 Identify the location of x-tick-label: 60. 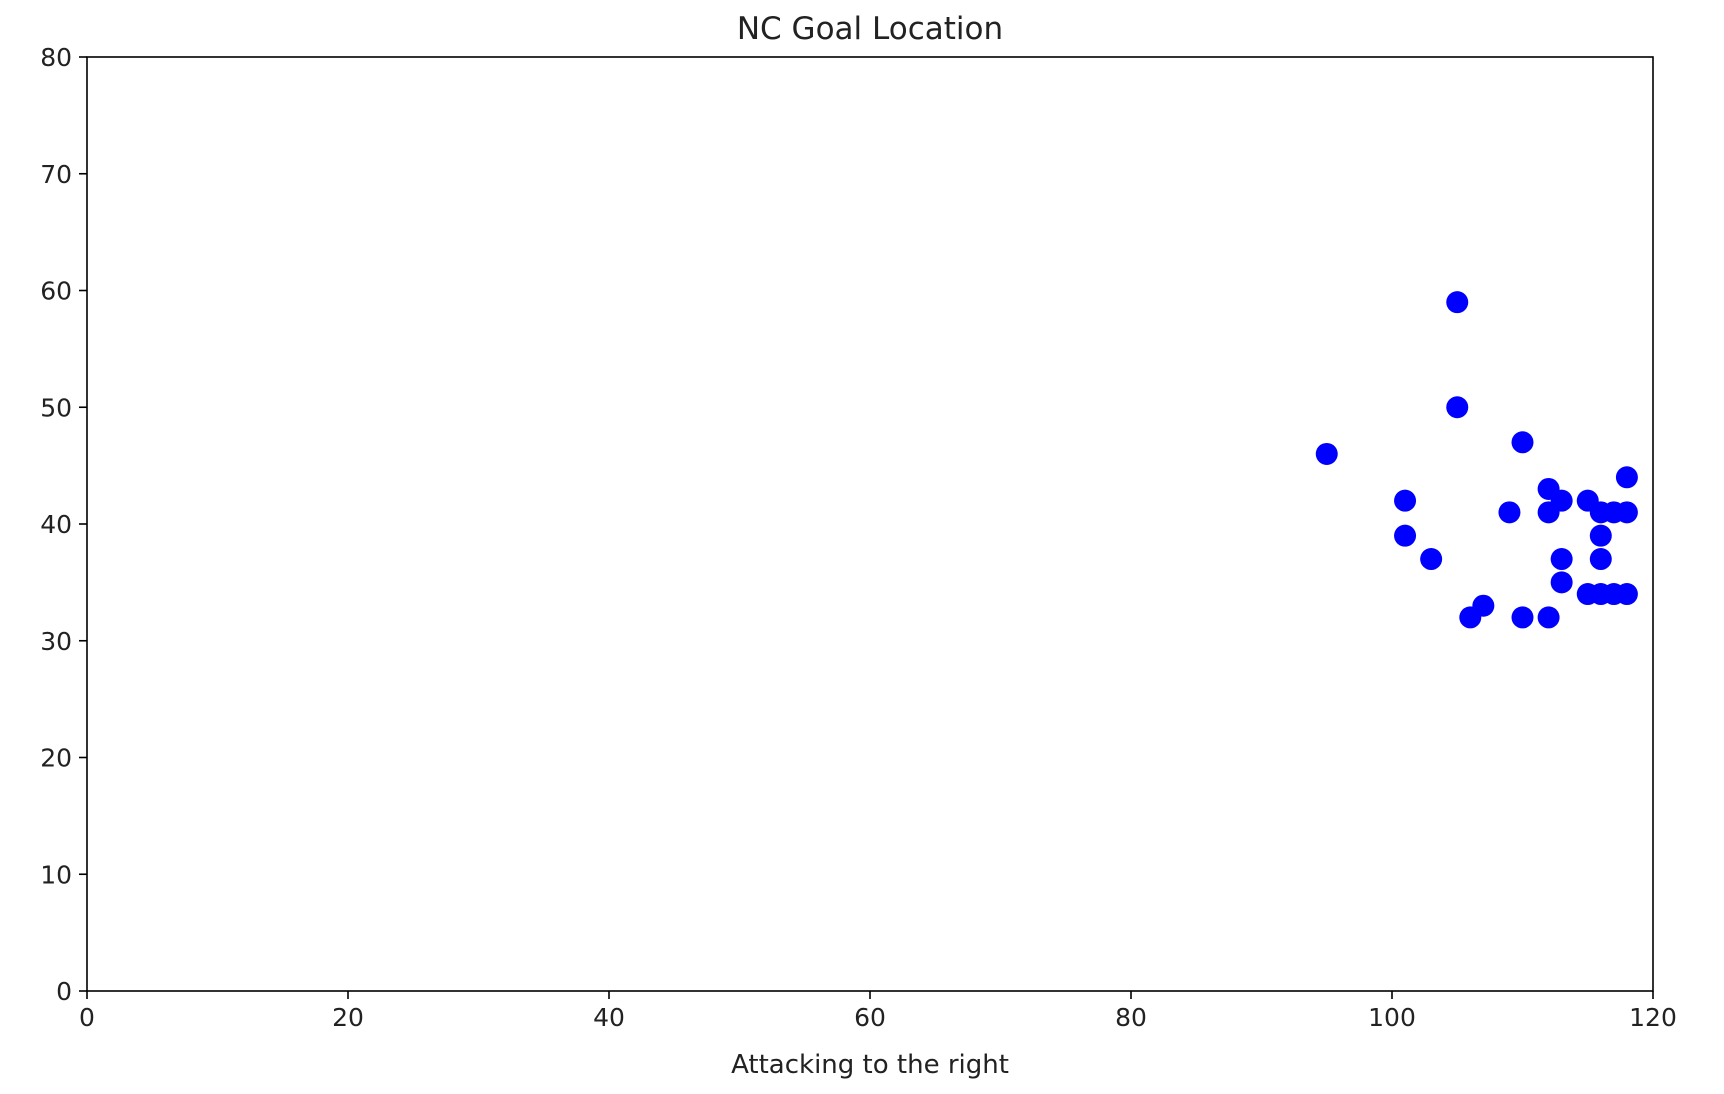
(870, 1017).